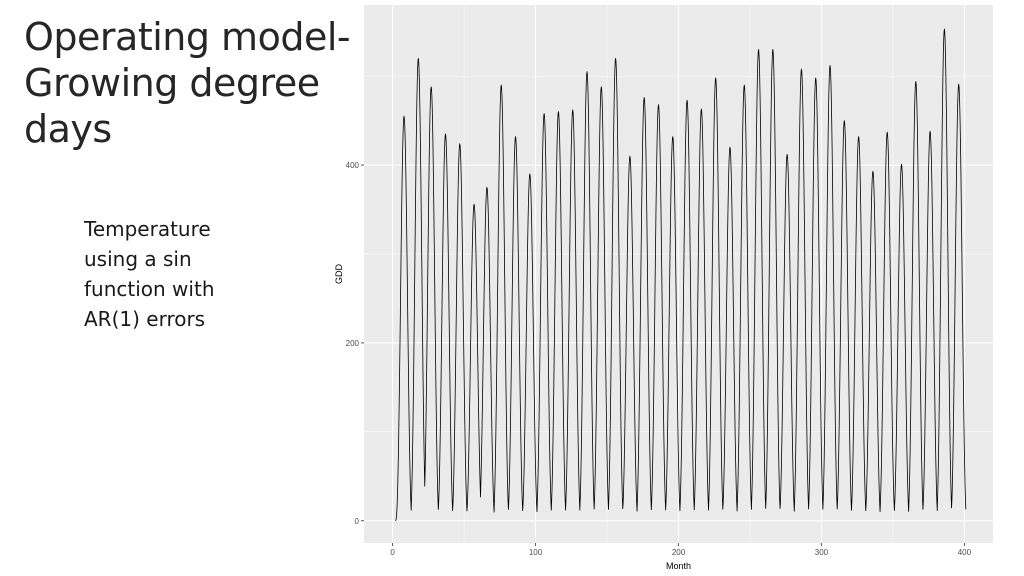  What do you see at coordinates (339, 274) in the screenshot?
I see `y-axis-title: GDD` at bounding box center [339, 274].